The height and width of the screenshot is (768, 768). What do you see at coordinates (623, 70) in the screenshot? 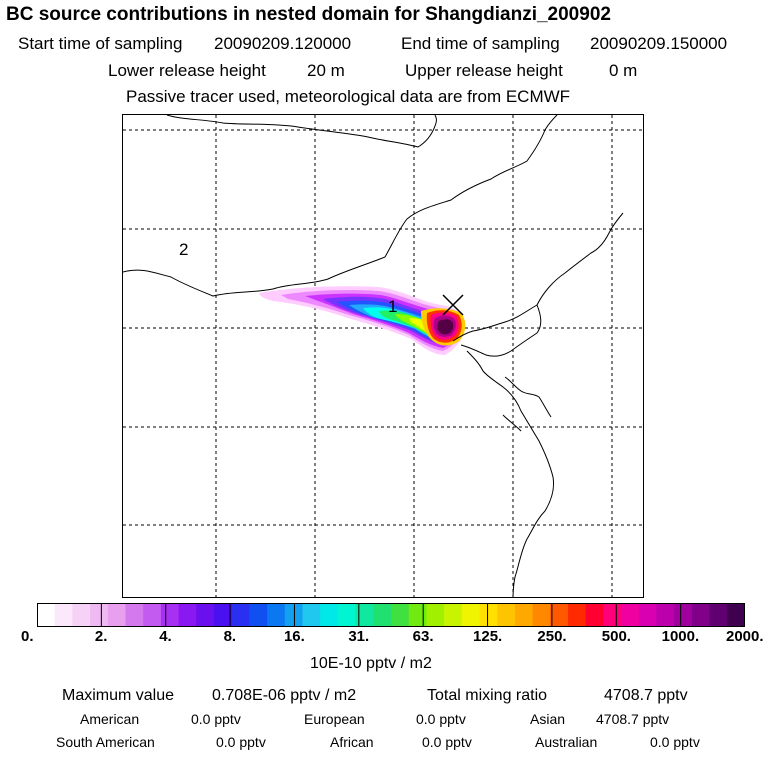
I see `upper-release-value: 0 m` at bounding box center [623, 70].